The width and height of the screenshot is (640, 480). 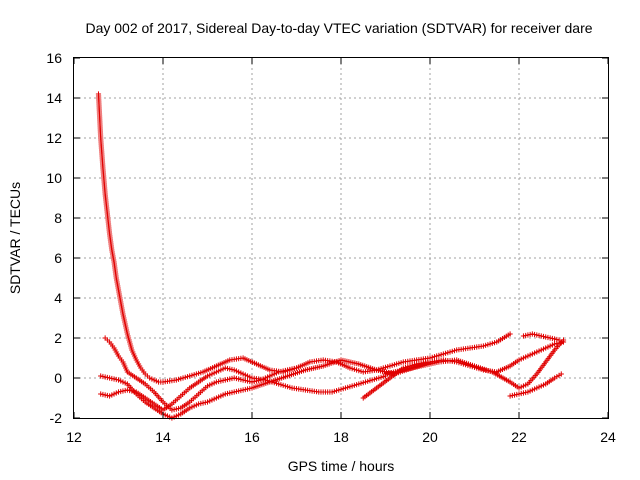 What do you see at coordinates (54, 238) in the screenshot?
I see `y-tick-labels: -2 0 2 4 6 8 10 12 14 16` at bounding box center [54, 238].